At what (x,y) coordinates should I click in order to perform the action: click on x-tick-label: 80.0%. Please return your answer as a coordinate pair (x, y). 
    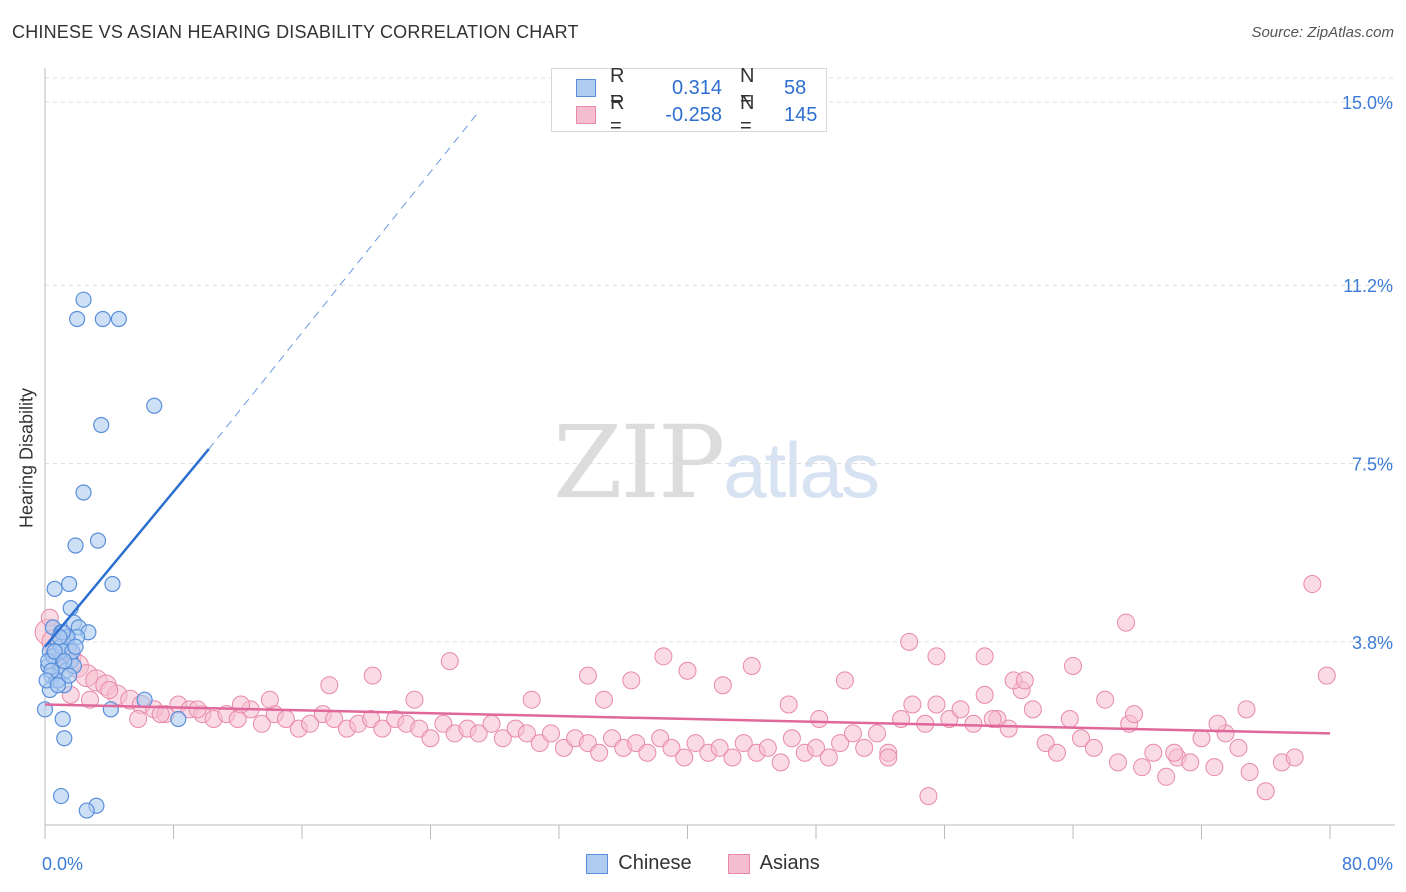
    Looking at the image, I should click on (1367, 864).